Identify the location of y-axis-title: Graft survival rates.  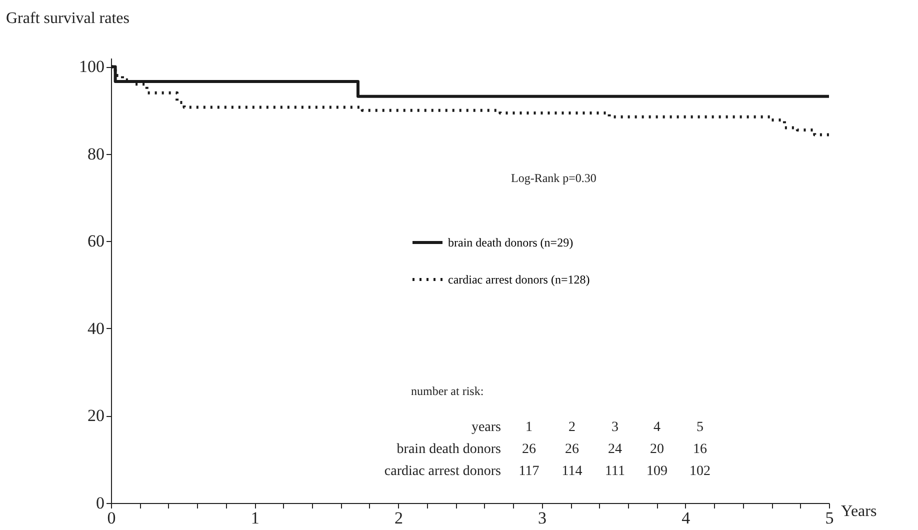
(68, 18).